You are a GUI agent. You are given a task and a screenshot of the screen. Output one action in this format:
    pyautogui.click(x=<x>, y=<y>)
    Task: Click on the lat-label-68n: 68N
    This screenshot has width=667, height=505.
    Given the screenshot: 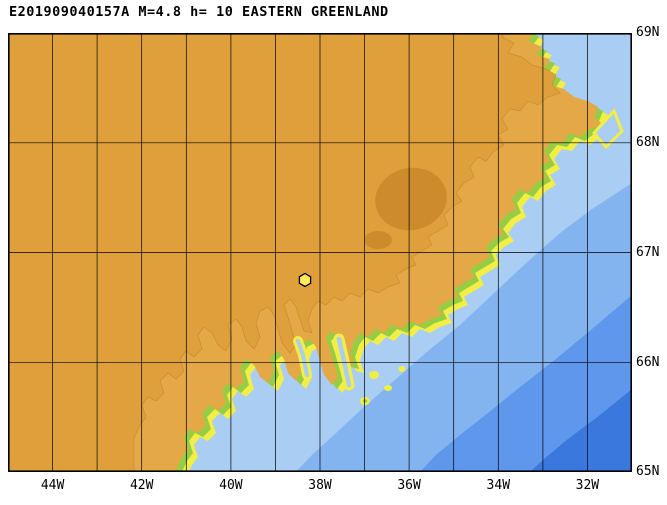 What is the action you would take?
    pyautogui.click(x=648, y=142)
    